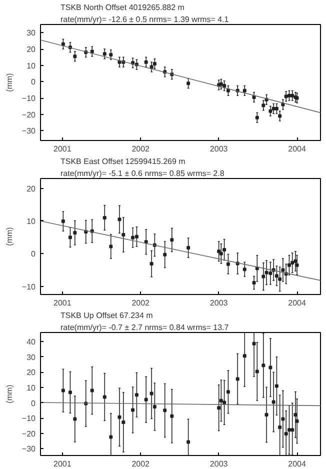 Image resolution: width=326 pixels, height=469 pixels. Describe the element at coordinates (107, 315) in the screenshot. I see `chart-title: TSKB Up Offset 67.234 m` at that location.